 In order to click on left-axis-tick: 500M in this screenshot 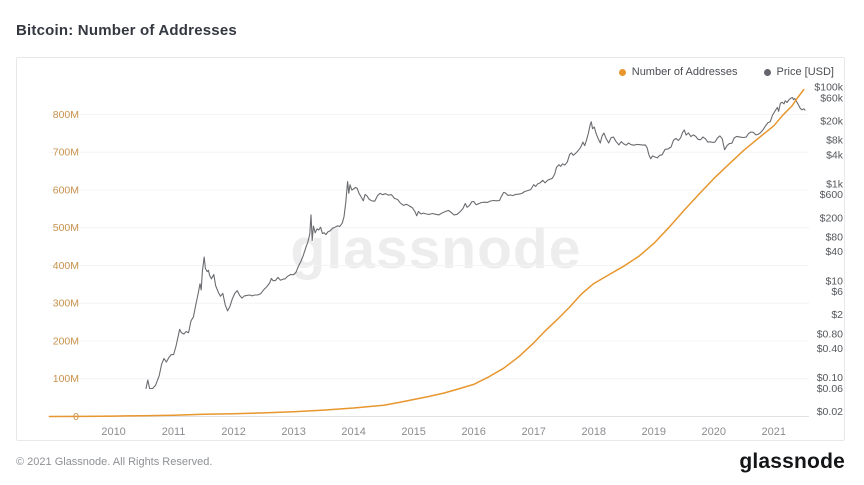, I will do `click(66, 228)`.